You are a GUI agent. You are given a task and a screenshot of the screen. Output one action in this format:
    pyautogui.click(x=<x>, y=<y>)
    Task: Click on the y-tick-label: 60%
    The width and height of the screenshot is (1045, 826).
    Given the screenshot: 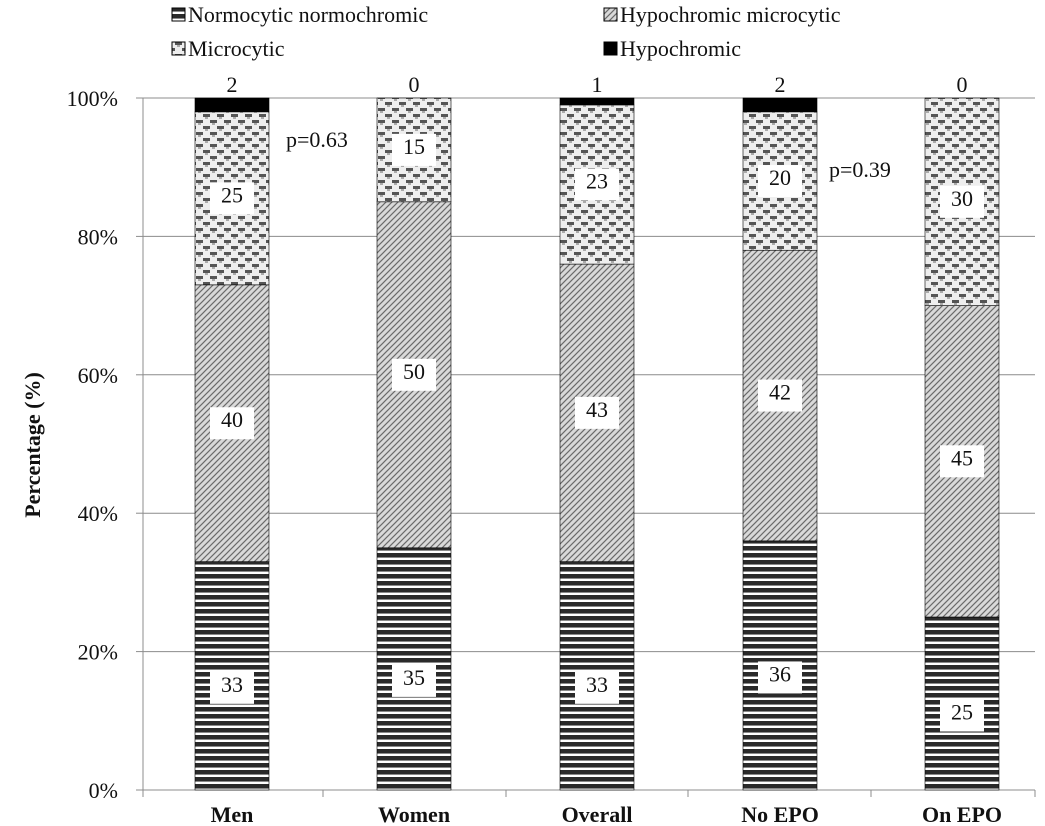 What is the action you would take?
    pyautogui.click(x=98, y=375)
    